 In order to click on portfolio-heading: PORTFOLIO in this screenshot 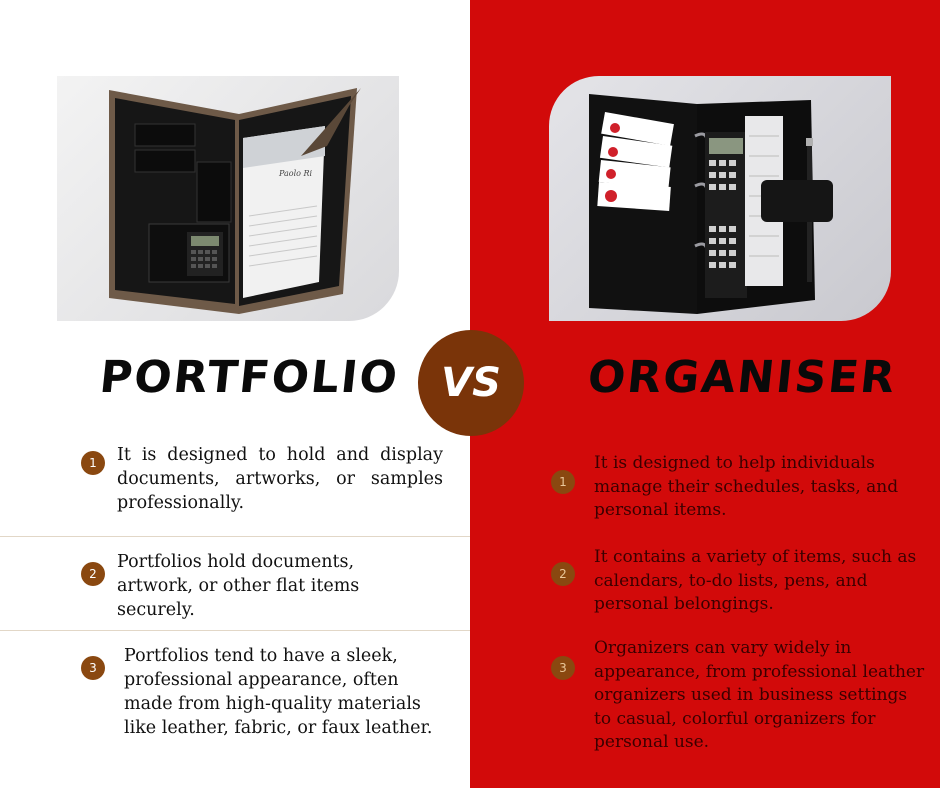, I will do `click(249, 377)`.